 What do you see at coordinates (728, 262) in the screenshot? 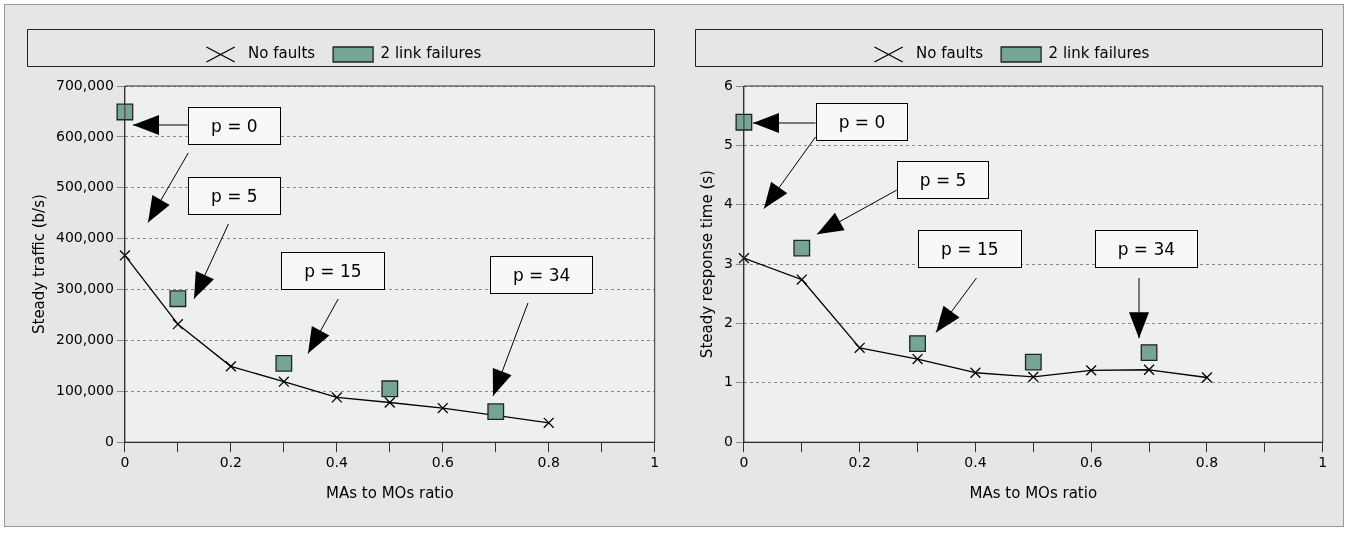
I see `y-tick-label: 3` at bounding box center [728, 262].